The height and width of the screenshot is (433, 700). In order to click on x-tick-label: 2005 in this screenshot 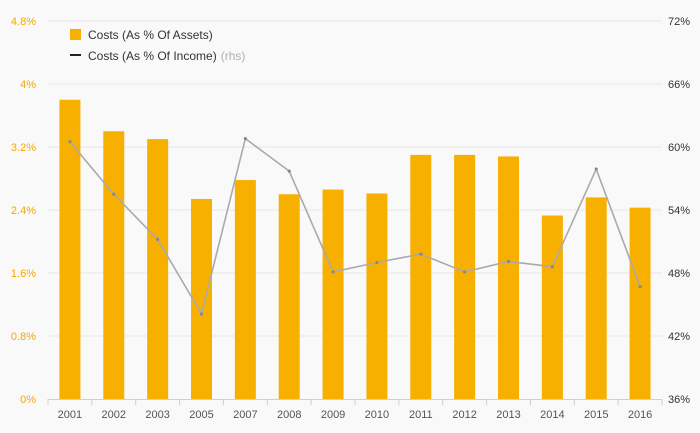, I will do `click(201, 415)`.